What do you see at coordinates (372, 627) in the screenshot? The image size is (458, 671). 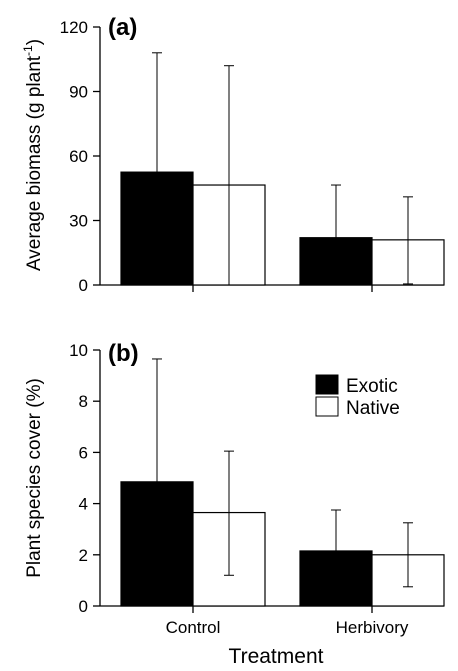 I see `x-tick-label-herbivory: Herbivory` at bounding box center [372, 627].